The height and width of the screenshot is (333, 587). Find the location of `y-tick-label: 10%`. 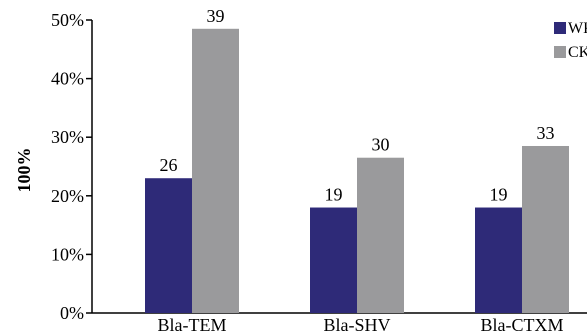

y-tick-label: 10% is located at coordinates (67, 254).